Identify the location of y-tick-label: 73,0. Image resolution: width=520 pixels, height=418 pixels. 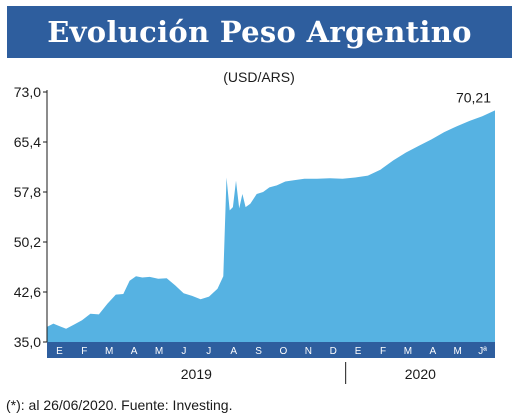
(27, 92).